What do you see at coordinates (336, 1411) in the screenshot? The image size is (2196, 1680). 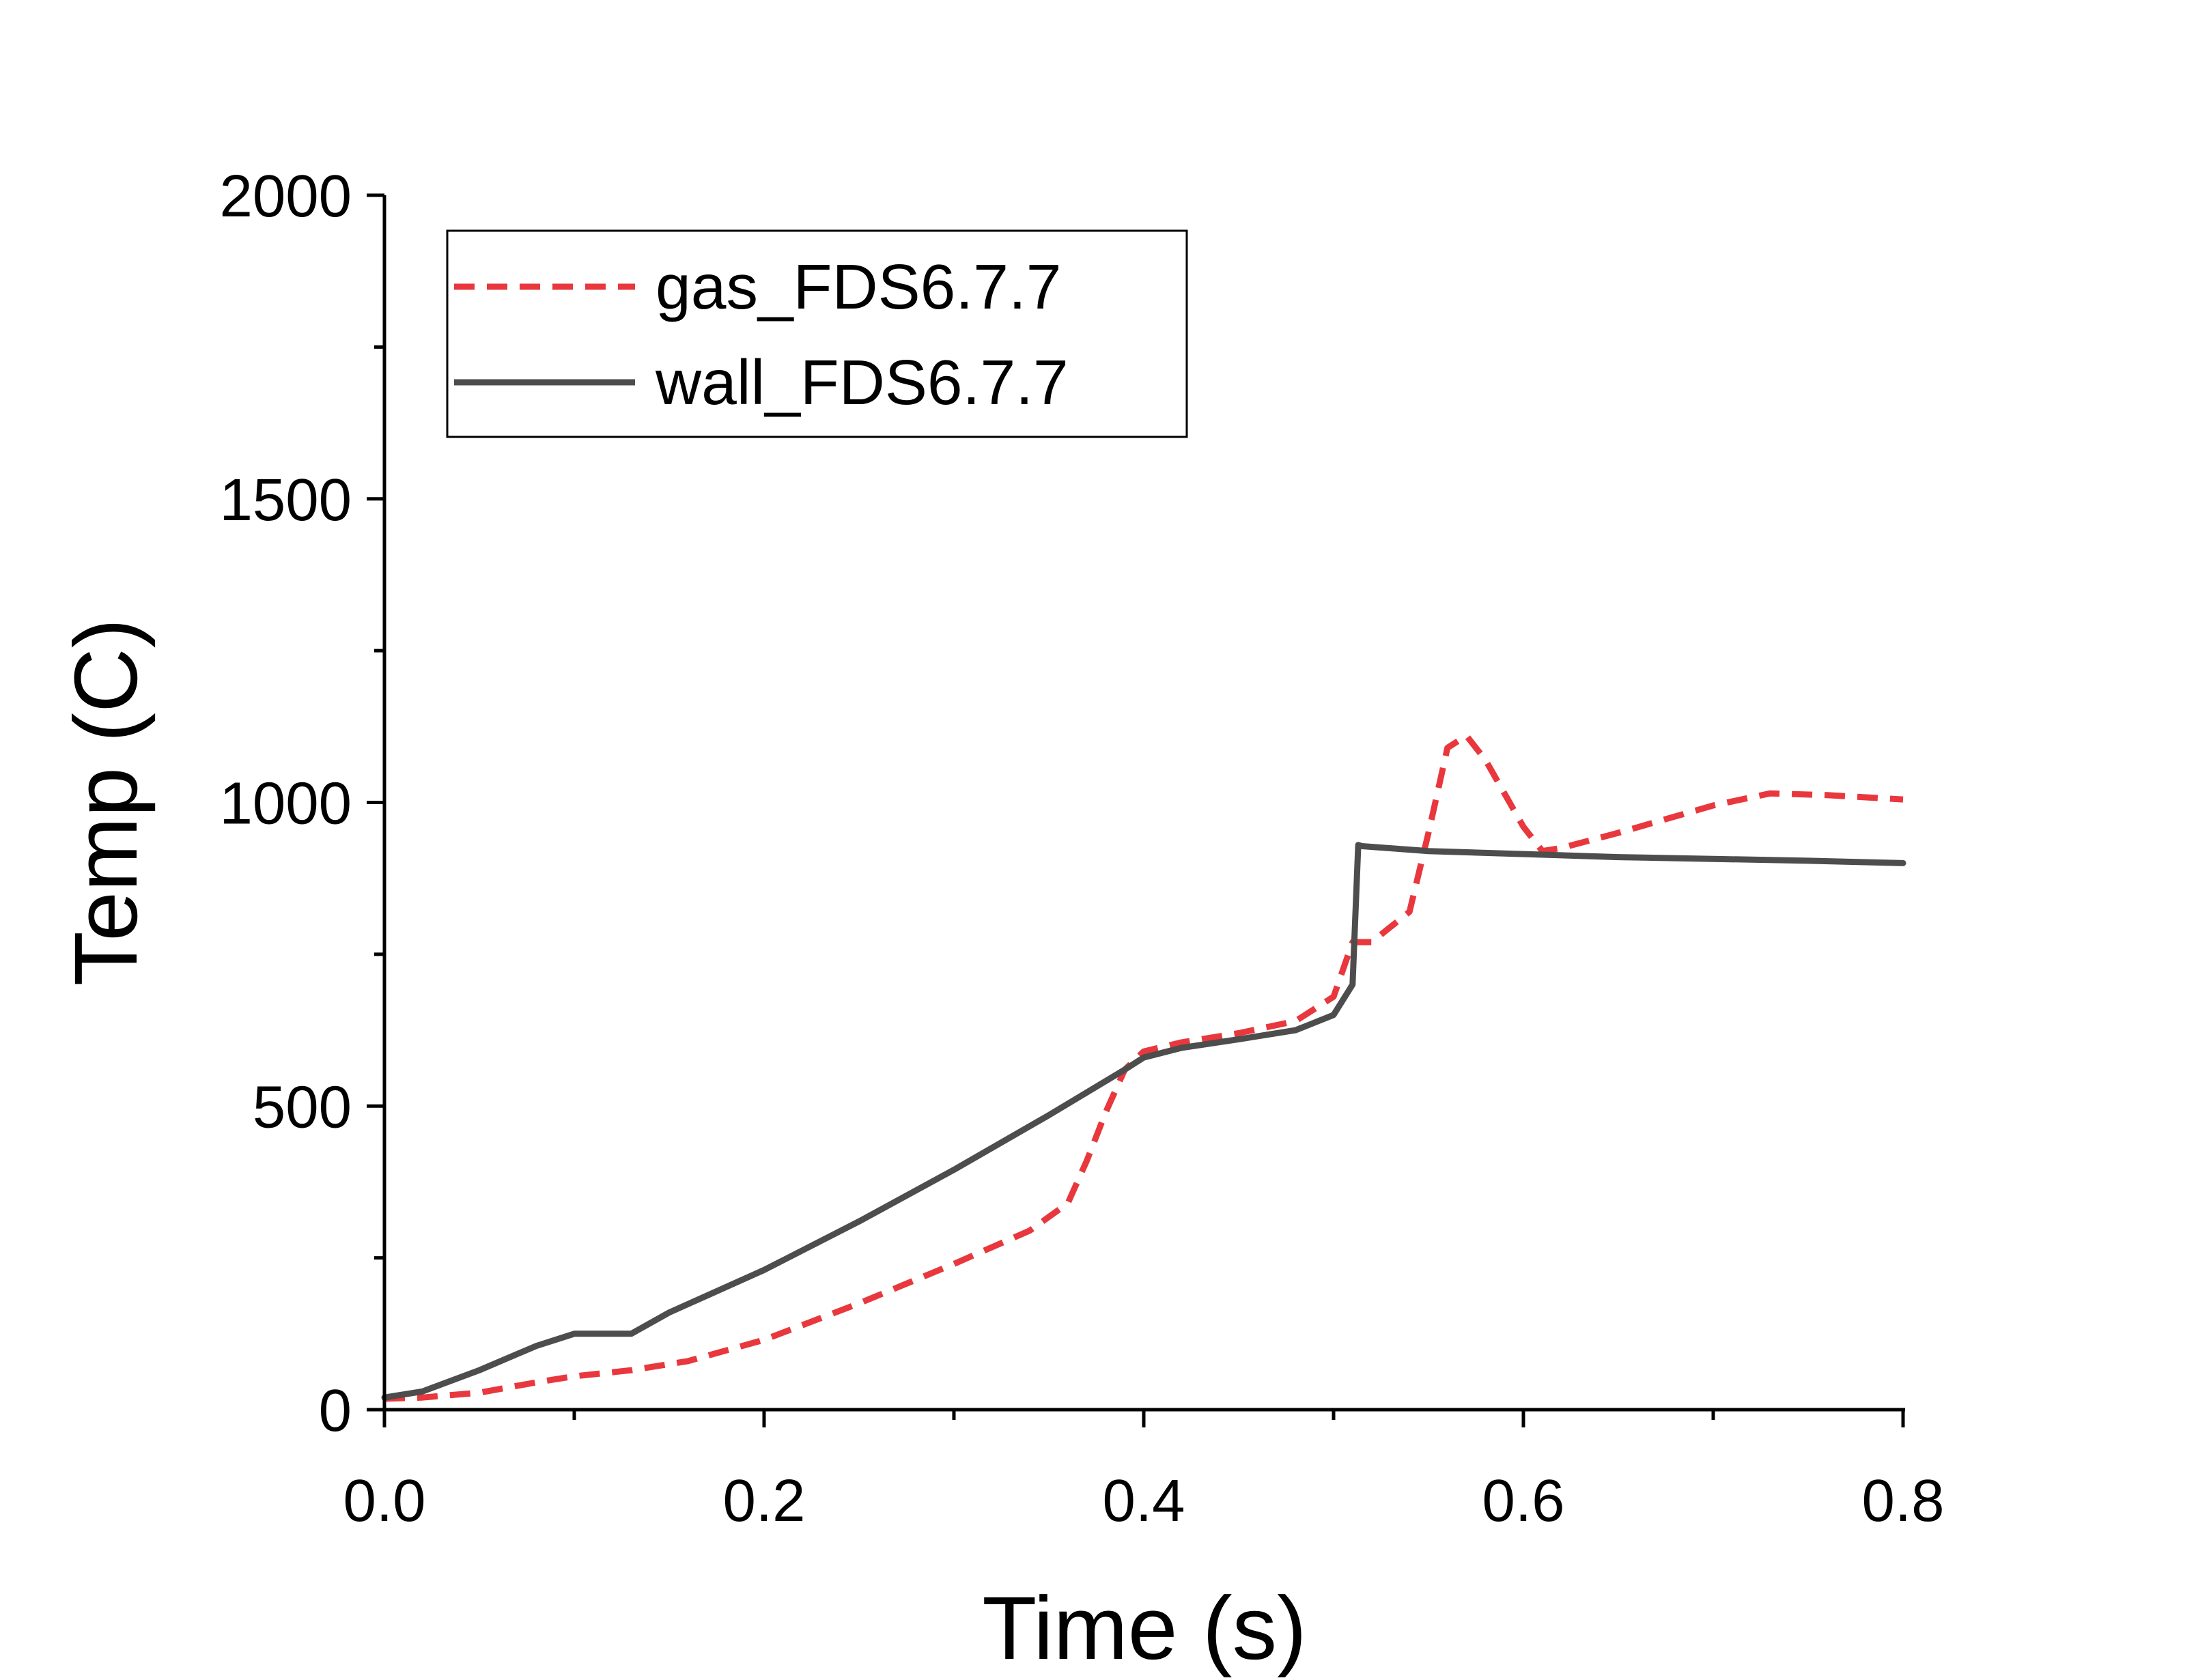 I see `y-tick-label: 0` at bounding box center [336, 1411].